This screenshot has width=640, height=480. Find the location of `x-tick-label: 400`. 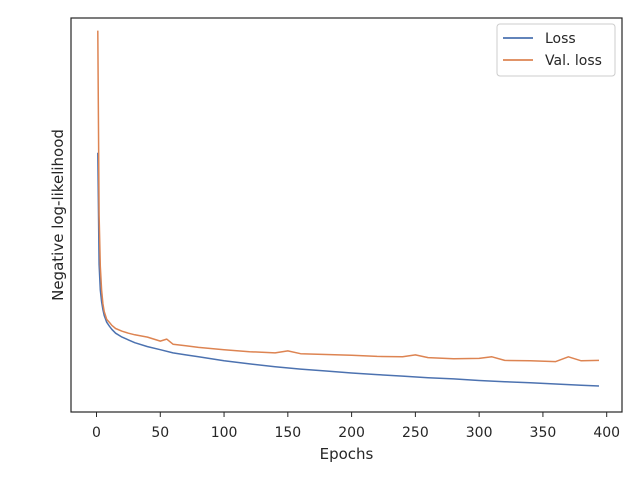

x-tick-label: 400 is located at coordinates (606, 433).